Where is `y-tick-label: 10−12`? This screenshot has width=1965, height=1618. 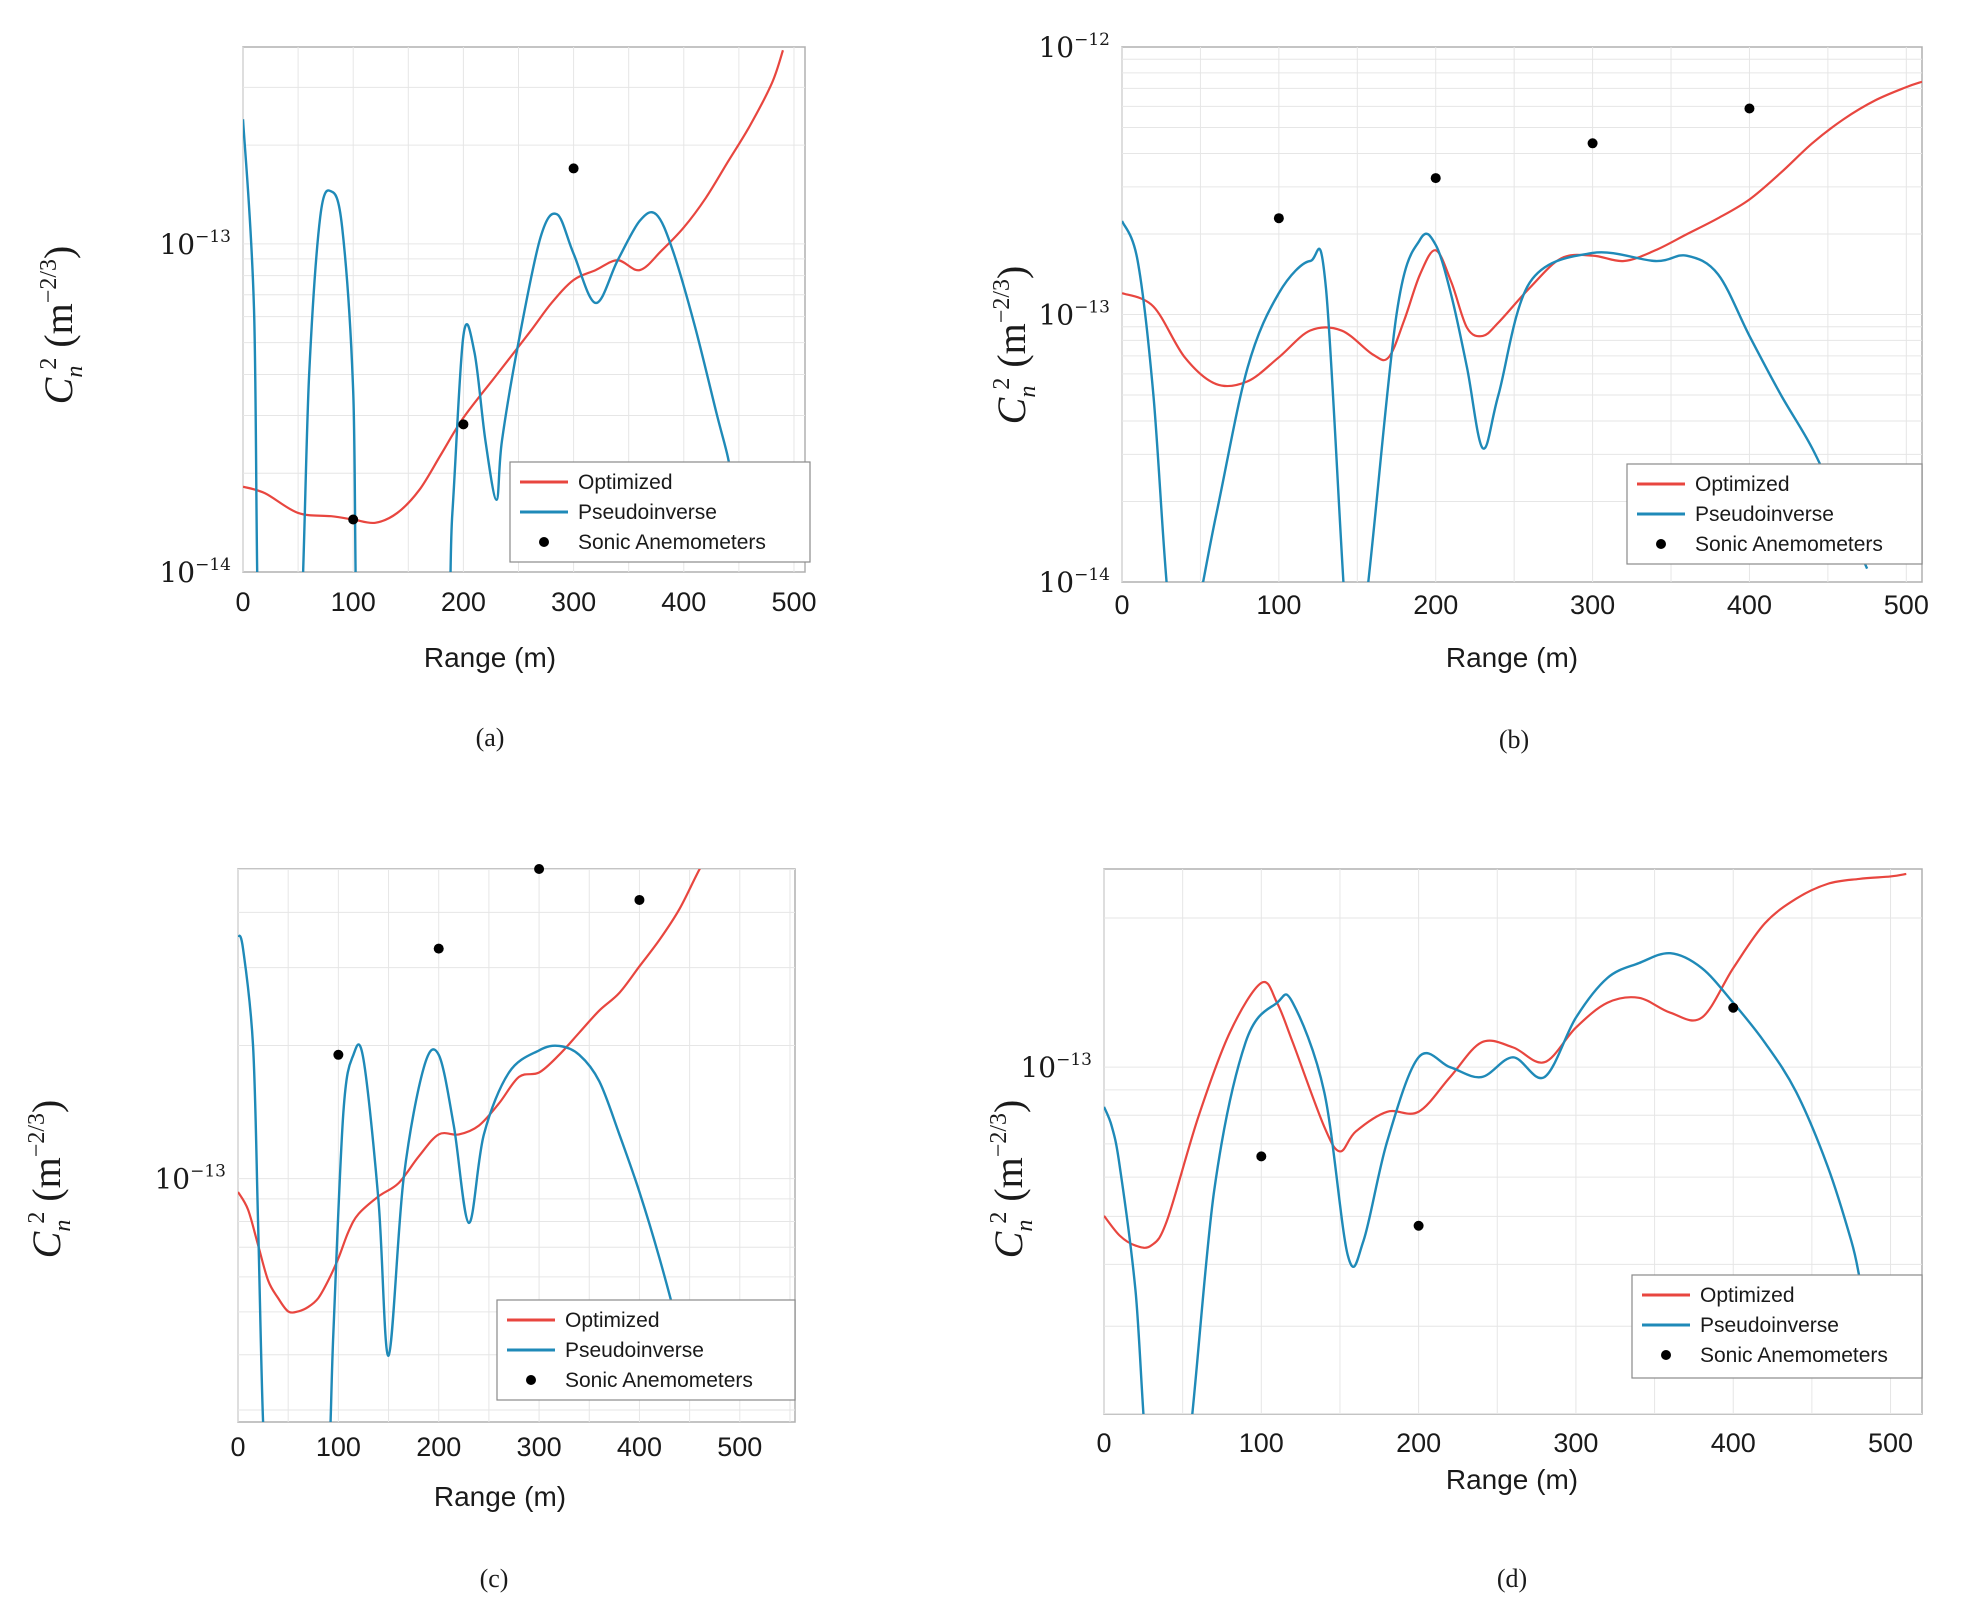 y-tick-label: 10−12 is located at coordinates (1074, 47).